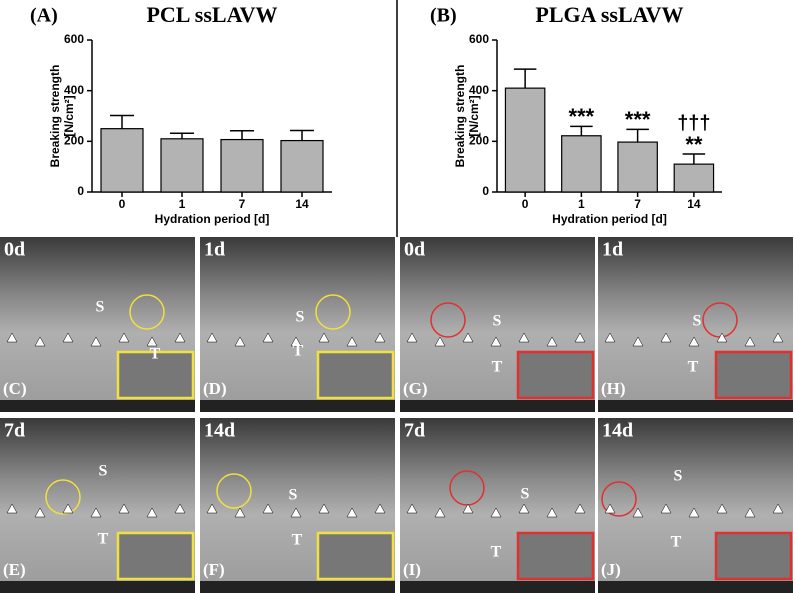  Describe the element at coordinates (612, 250) in the screenshot. I see `time-label: 1d` at that location.